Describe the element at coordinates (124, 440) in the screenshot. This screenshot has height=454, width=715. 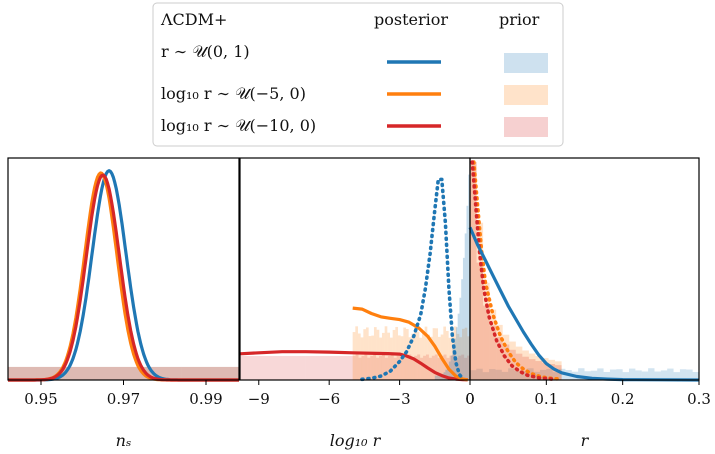
I see `x-axis-label: nₛ` at that location.